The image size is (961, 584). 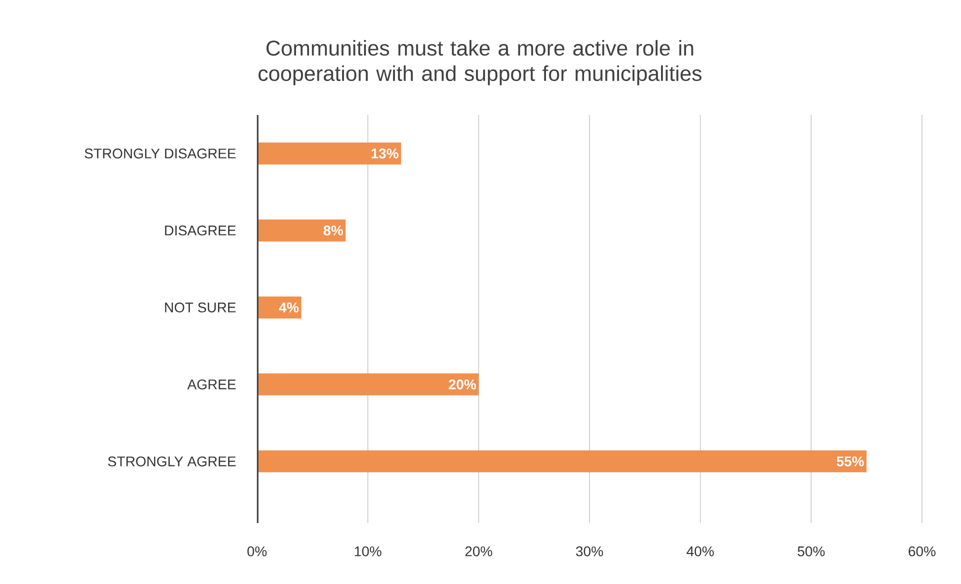 What do you see at coordinates (922, 551) in the screenshot?
I see `x-tick-label: 60%` at bounding box center [922, 551].